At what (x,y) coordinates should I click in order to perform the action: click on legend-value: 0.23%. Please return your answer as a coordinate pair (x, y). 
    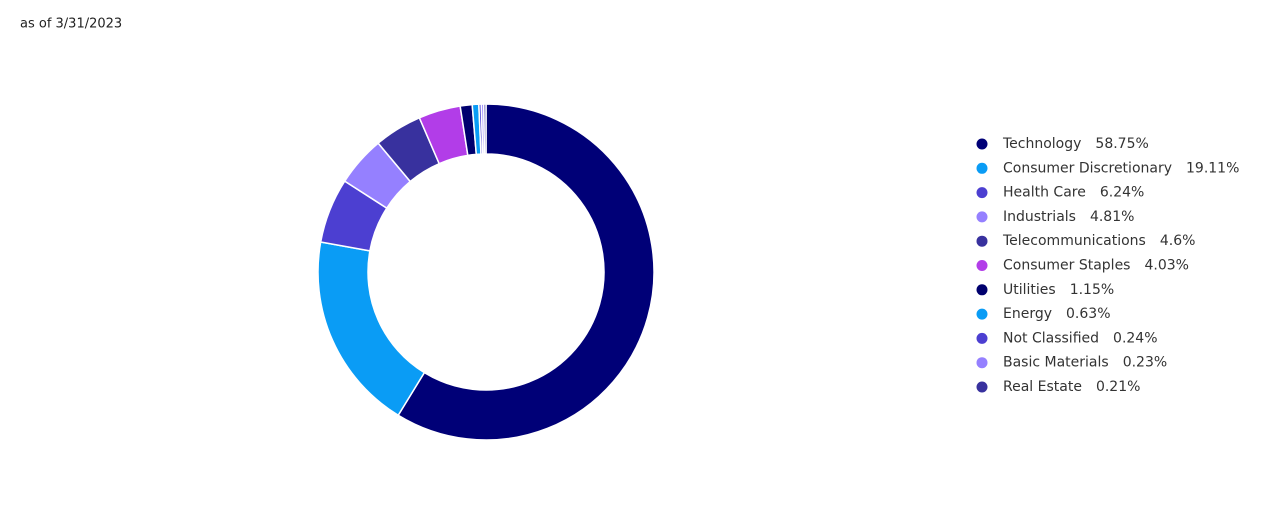
    Looking at the image, I should click on (1145, 363).